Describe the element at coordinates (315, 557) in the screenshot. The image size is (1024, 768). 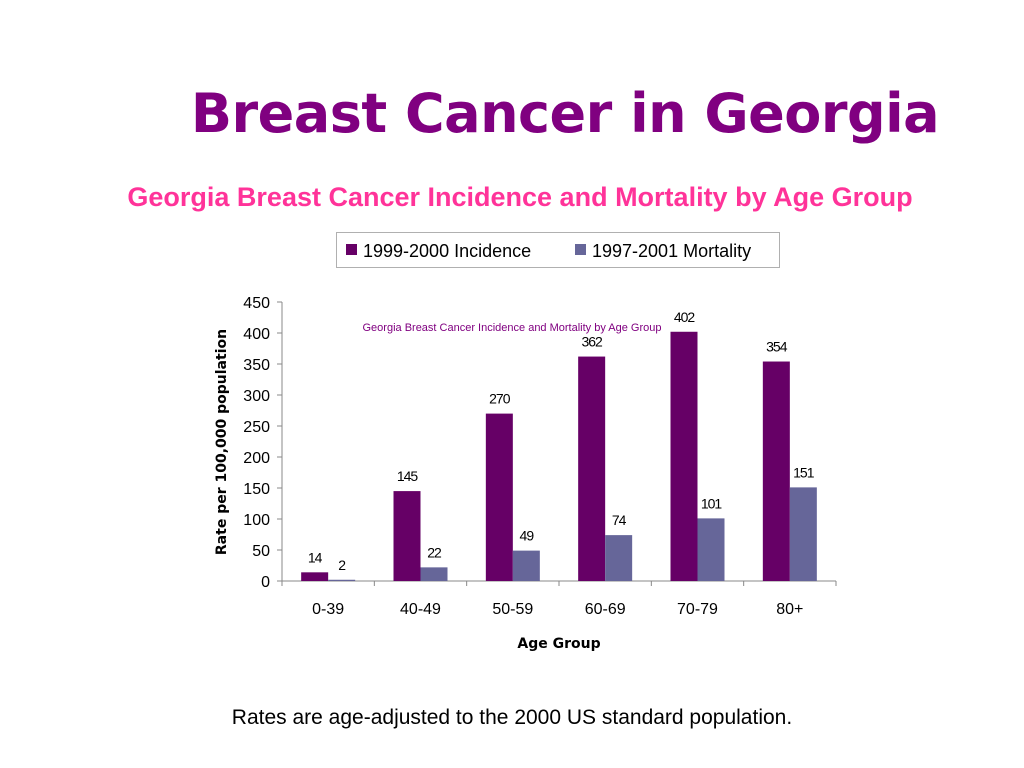
I see `data-label: 14` at that location.